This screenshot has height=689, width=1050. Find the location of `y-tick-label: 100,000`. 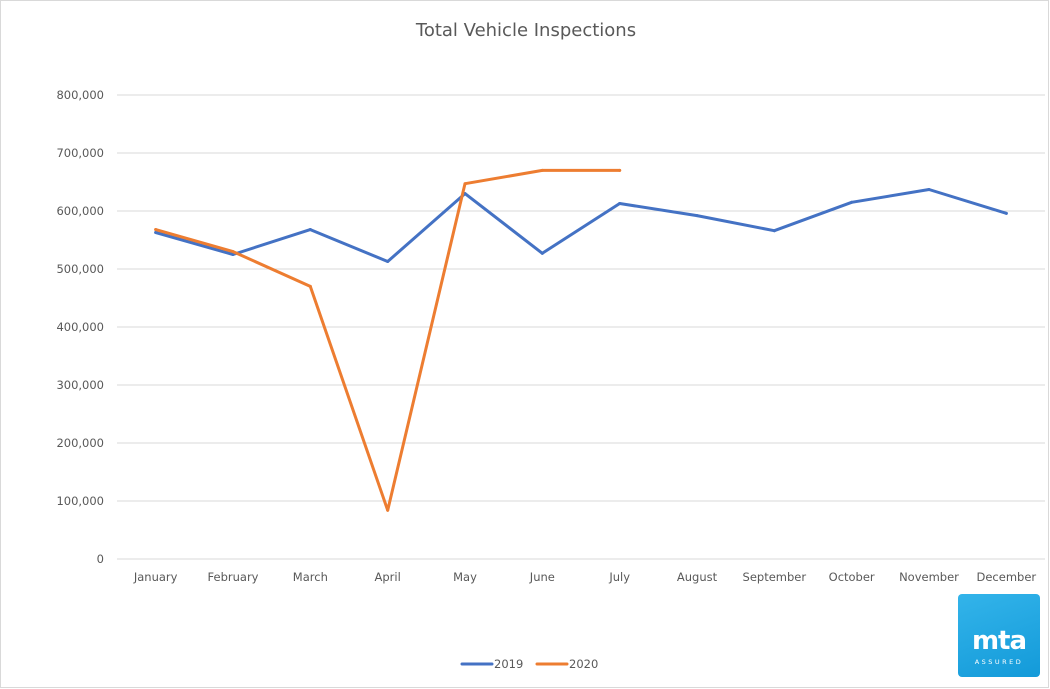

y-tick-label: 100,000 is located at coordinates (80, 501).